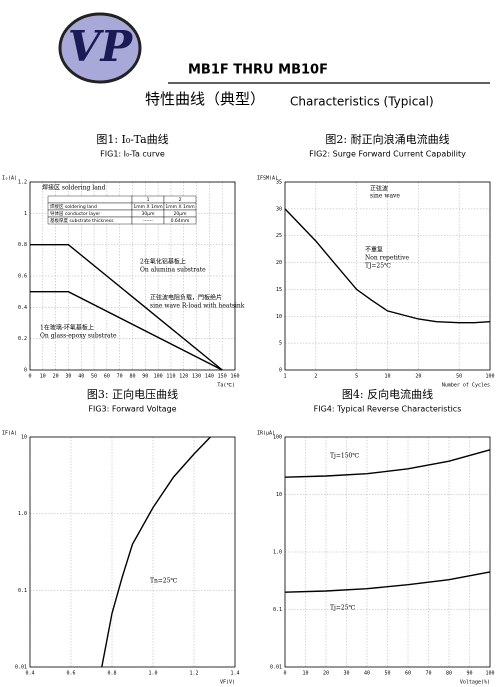  I want to click on annotation: Tn=25℃, so click(164, 581).